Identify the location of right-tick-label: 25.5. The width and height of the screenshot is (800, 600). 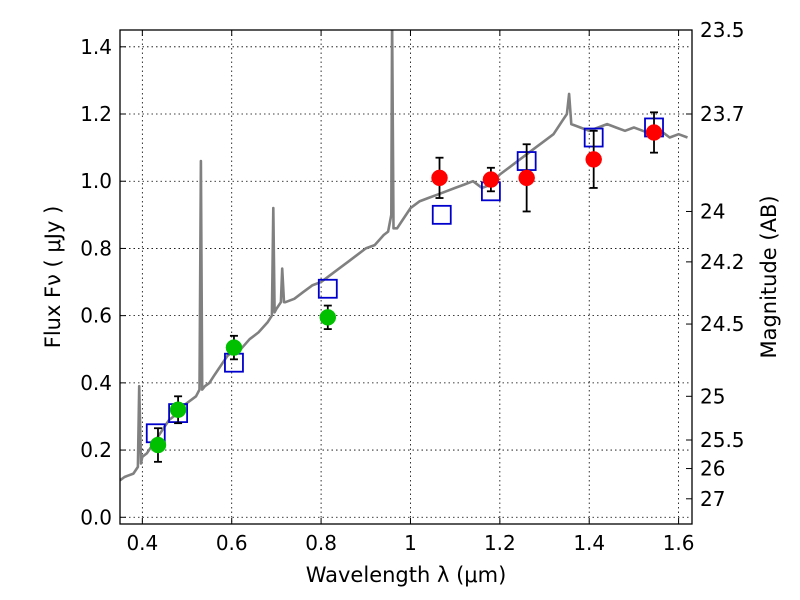
(722, 440).